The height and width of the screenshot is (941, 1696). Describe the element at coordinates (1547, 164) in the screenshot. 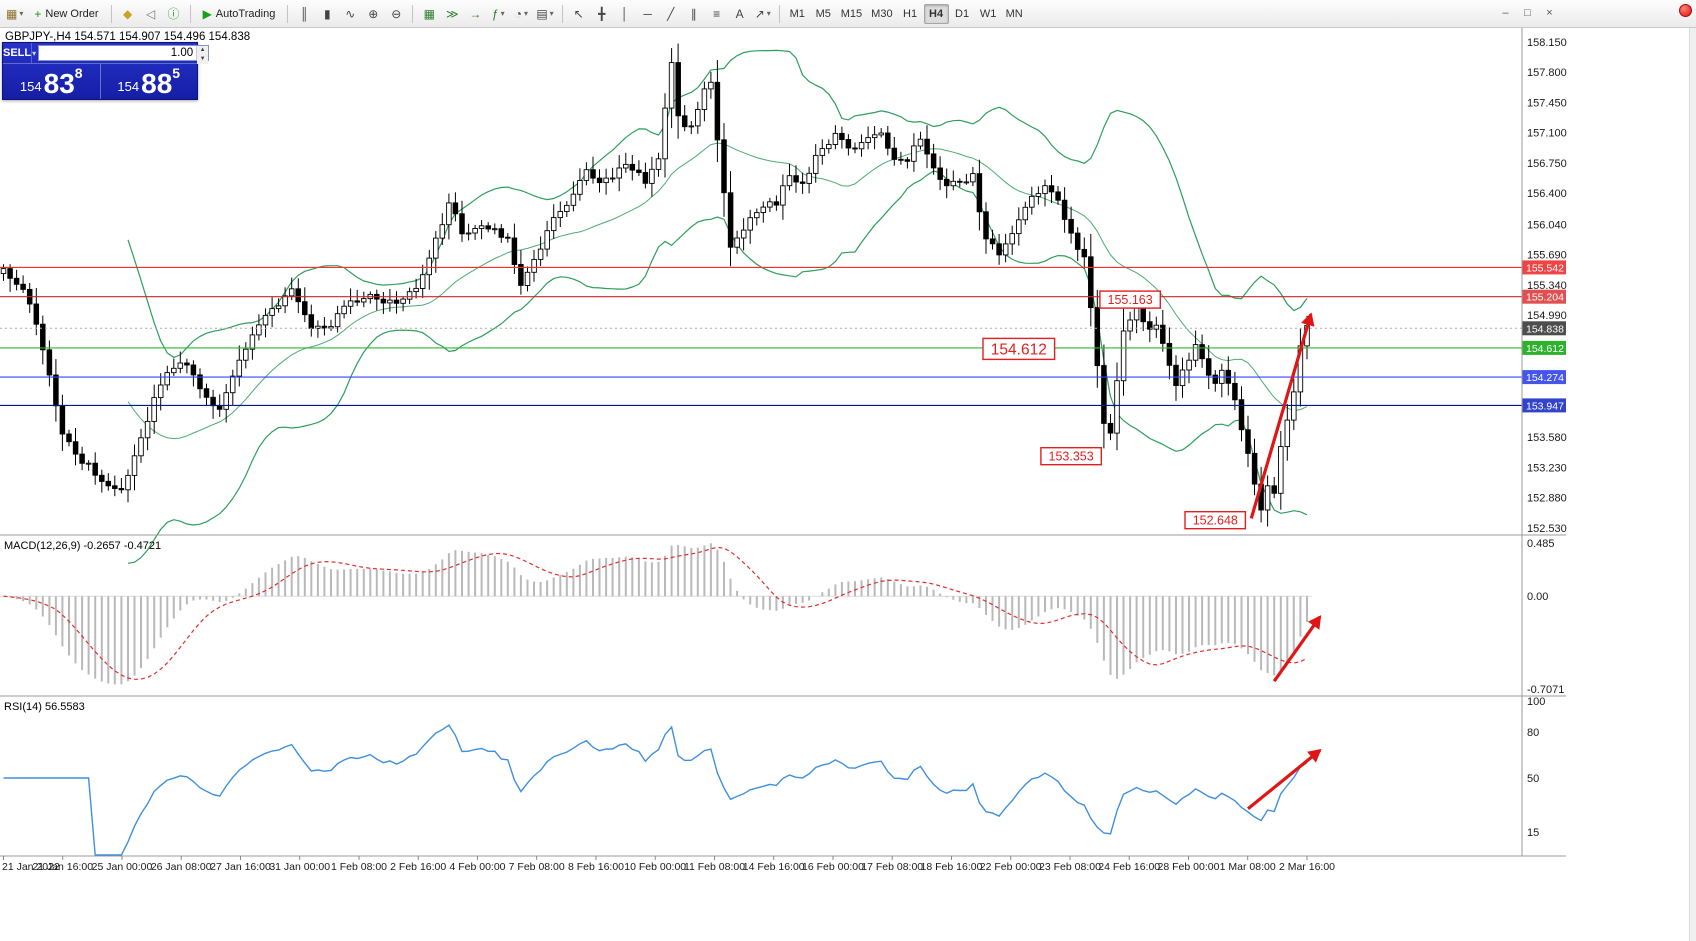

I see `svg-text: 156.750` at that location.